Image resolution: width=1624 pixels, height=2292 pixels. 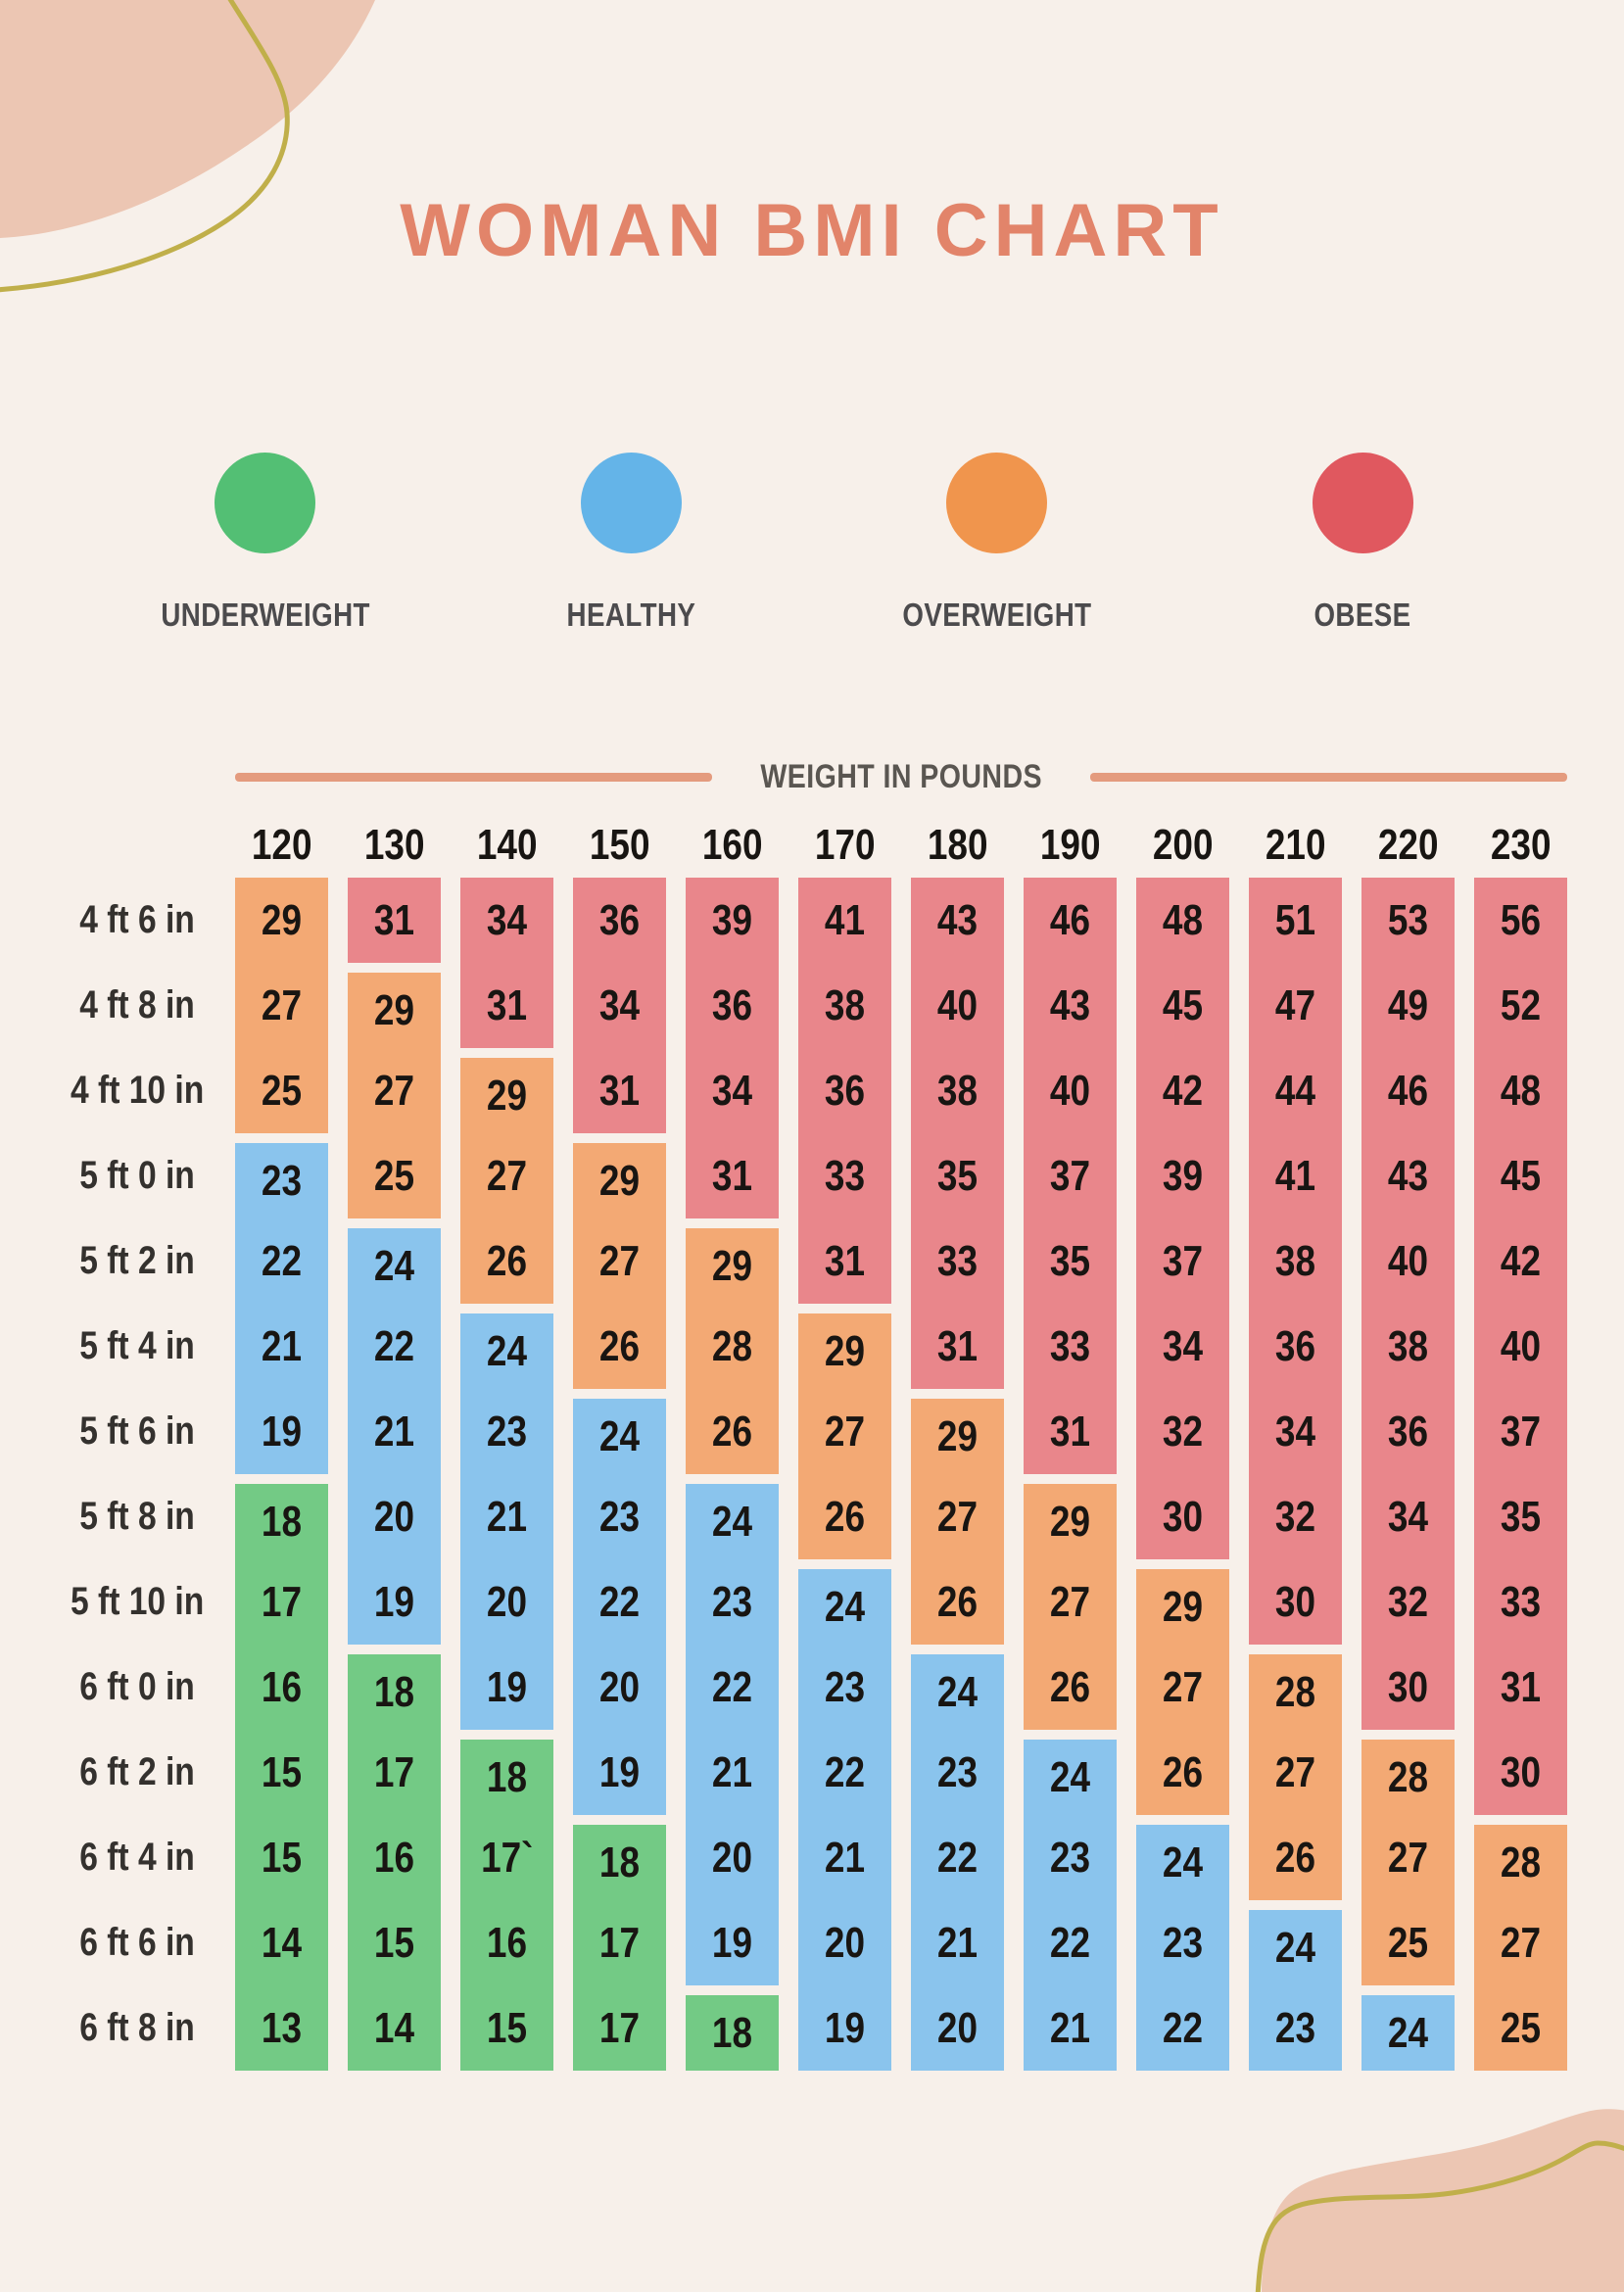 I want to click on weight-header-label: 230, so click(x=1521, y=845).